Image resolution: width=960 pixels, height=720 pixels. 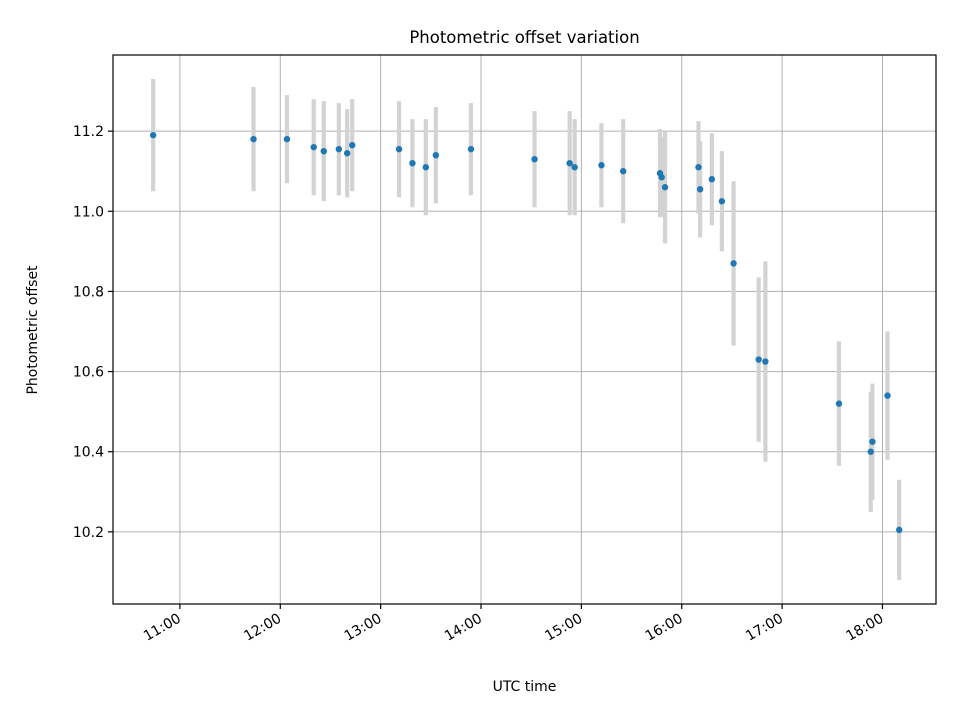 What do you see at coordinates (363, 628) in the screenshot?
I see `x-tick-label: 13:00` at bounding box center [363, 628].